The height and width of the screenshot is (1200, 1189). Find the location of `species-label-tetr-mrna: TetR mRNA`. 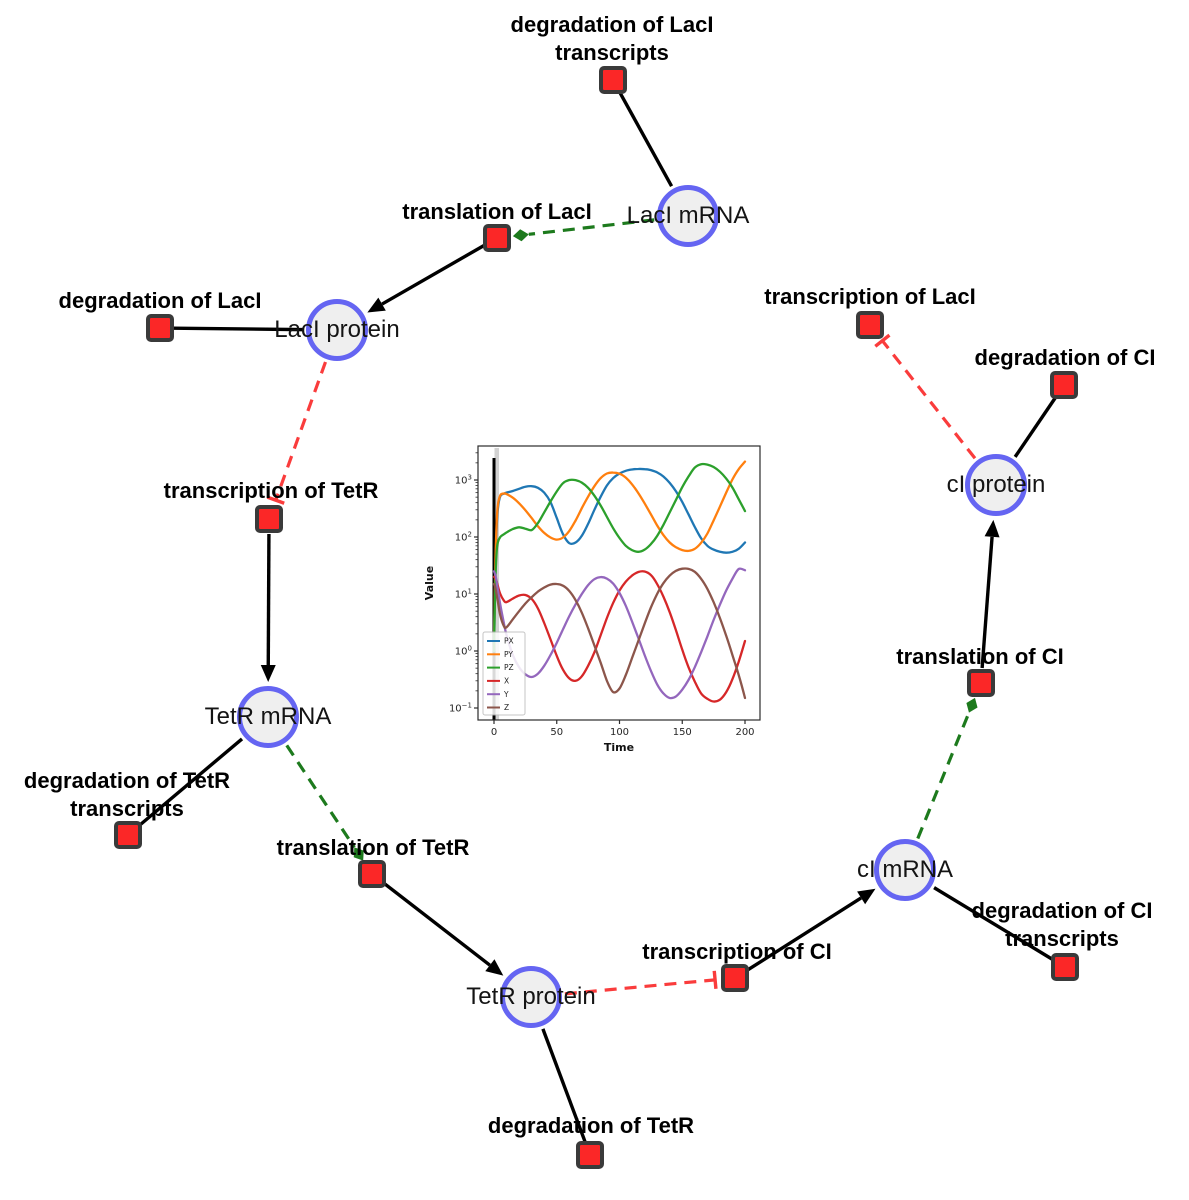

species-label-tetr-mrna: TetR mRNA is located at coordinates (268, 716).